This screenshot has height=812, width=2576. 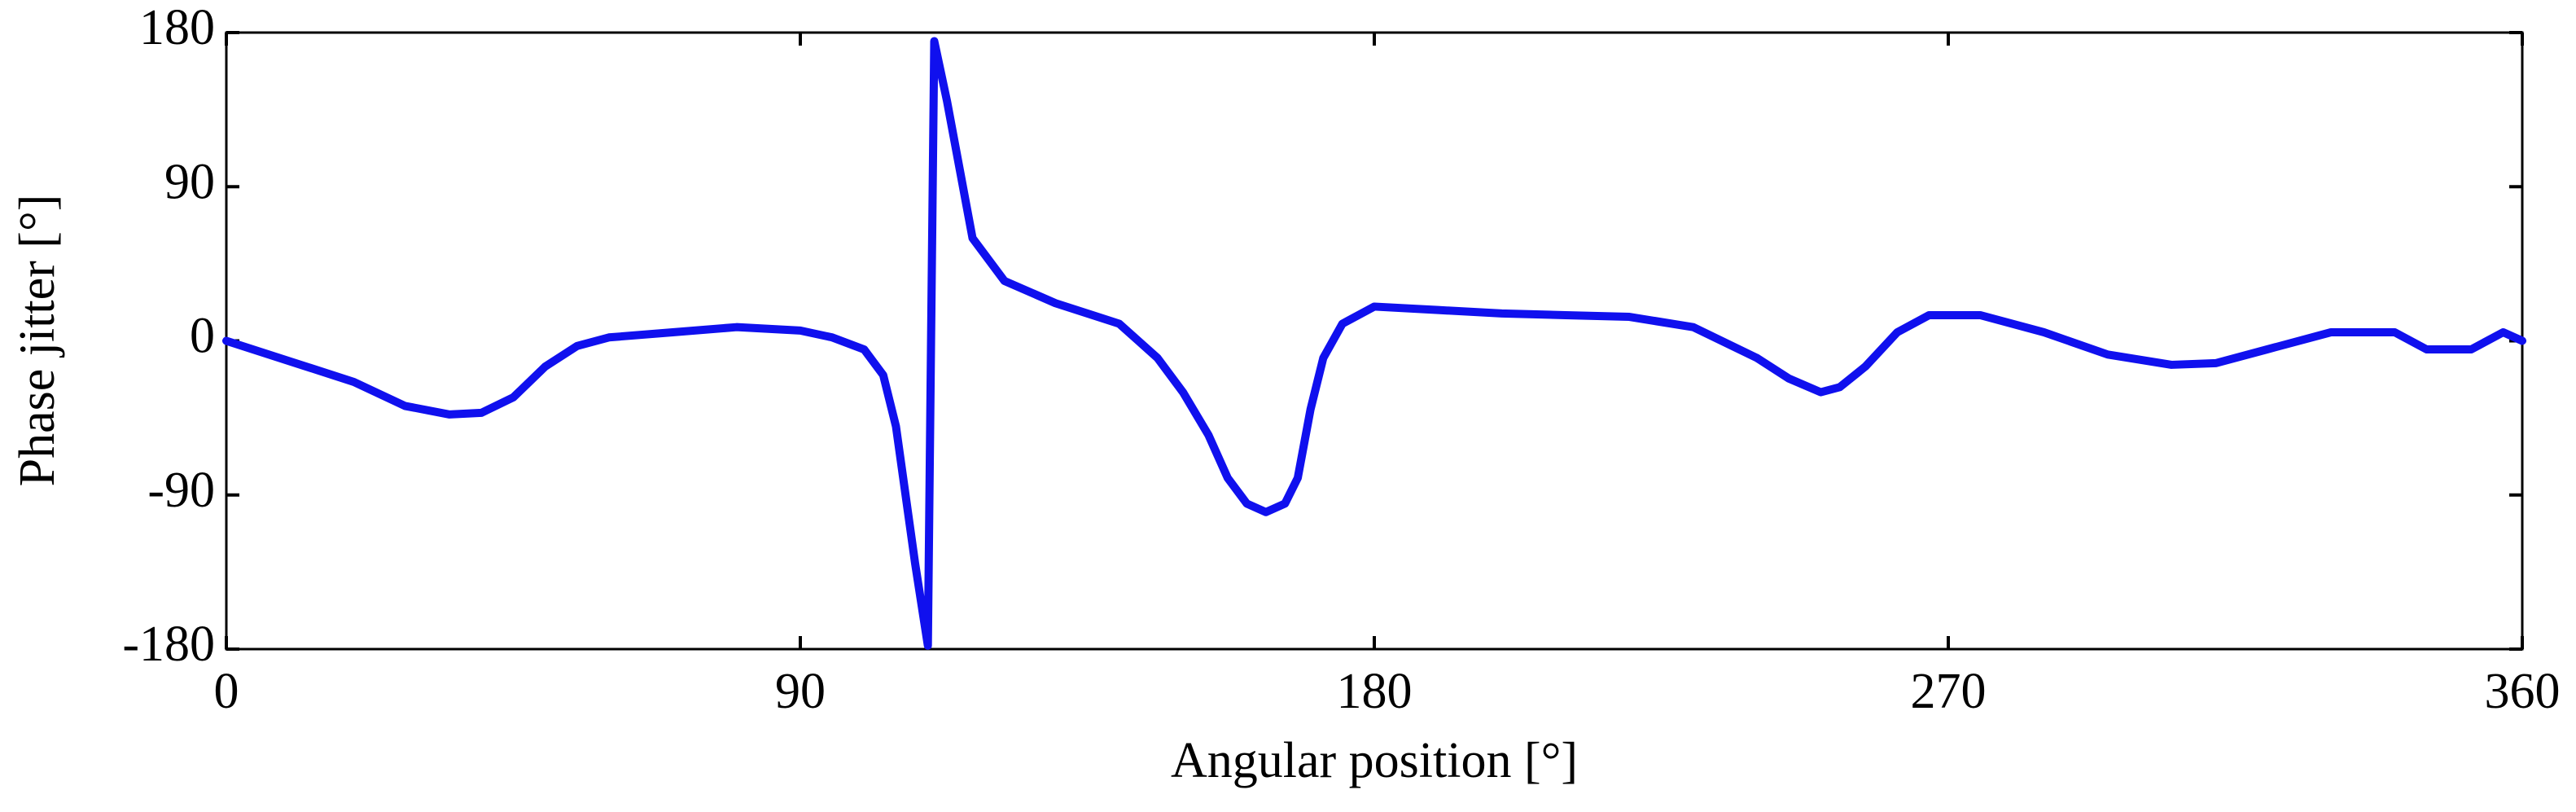 What do you see at coordinates (168, 644) in the screenshot?
I see `y-tick-label: -180` at bounding box center [168, 644].